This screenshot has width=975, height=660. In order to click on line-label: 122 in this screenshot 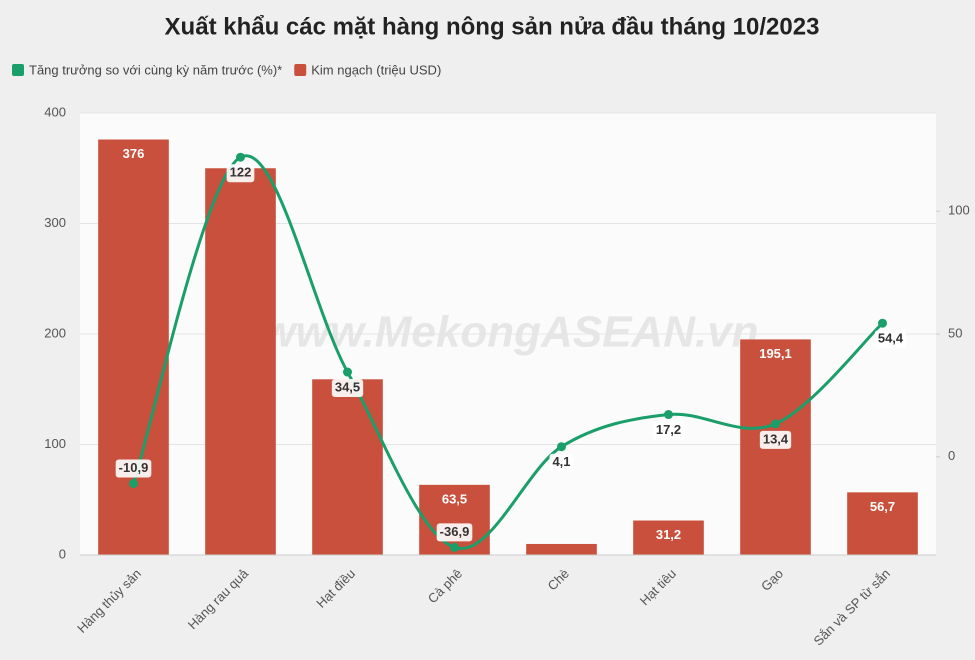, I will do `click(241, 172)`.